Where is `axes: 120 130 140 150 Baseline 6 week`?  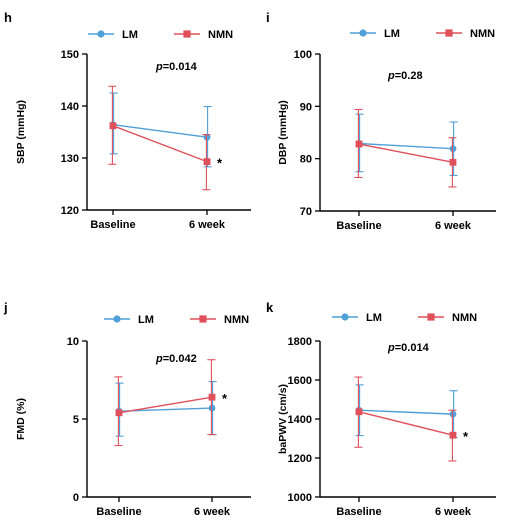 axes: 120 130 140 150 Baseline 6 week is located at coordinates (156, 140).